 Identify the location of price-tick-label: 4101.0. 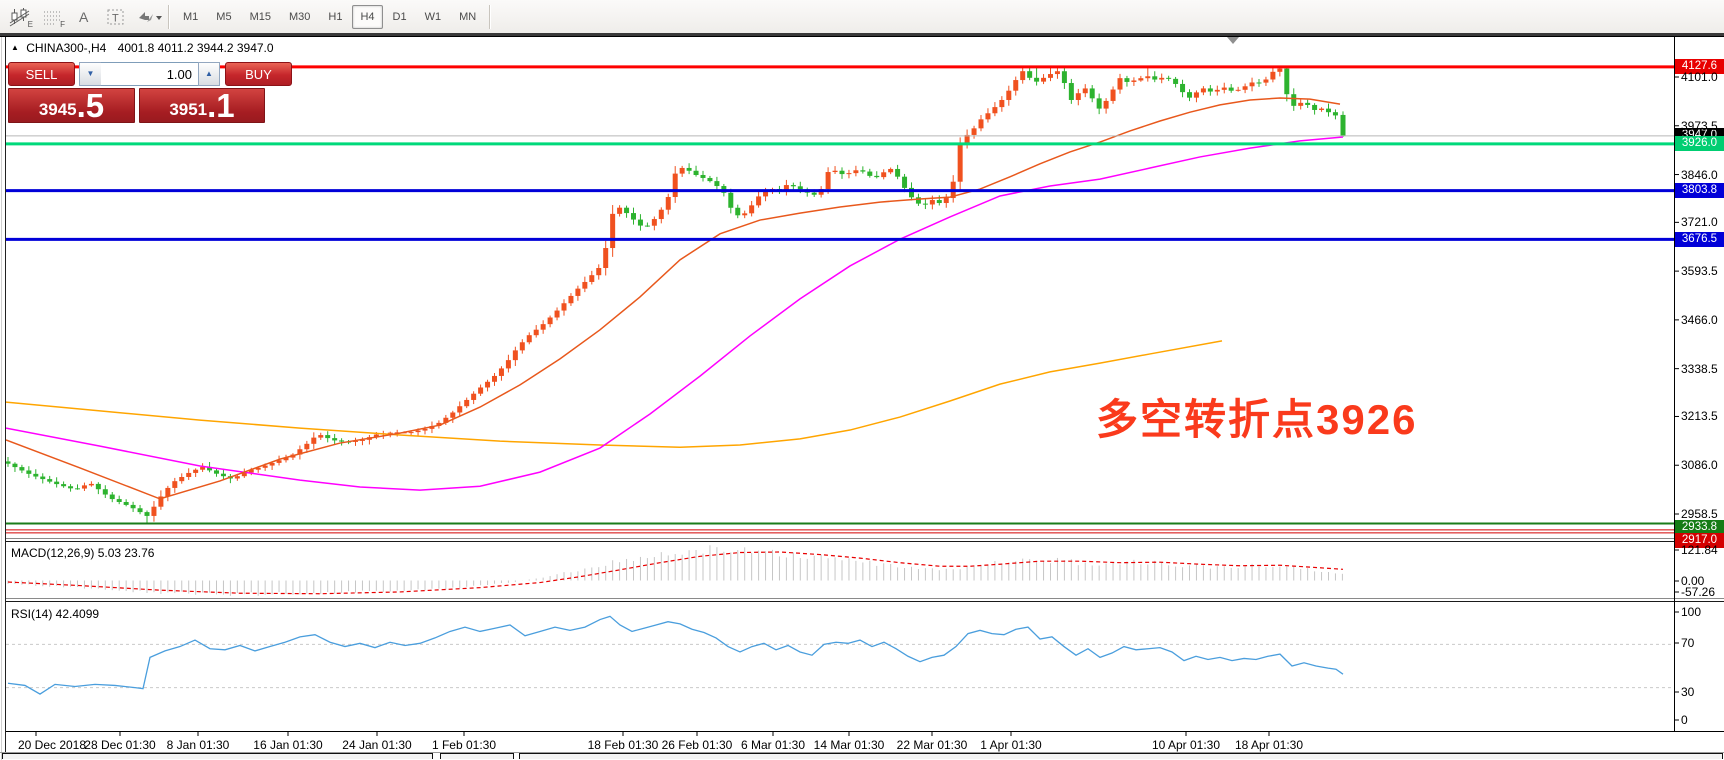
(1699, 77).